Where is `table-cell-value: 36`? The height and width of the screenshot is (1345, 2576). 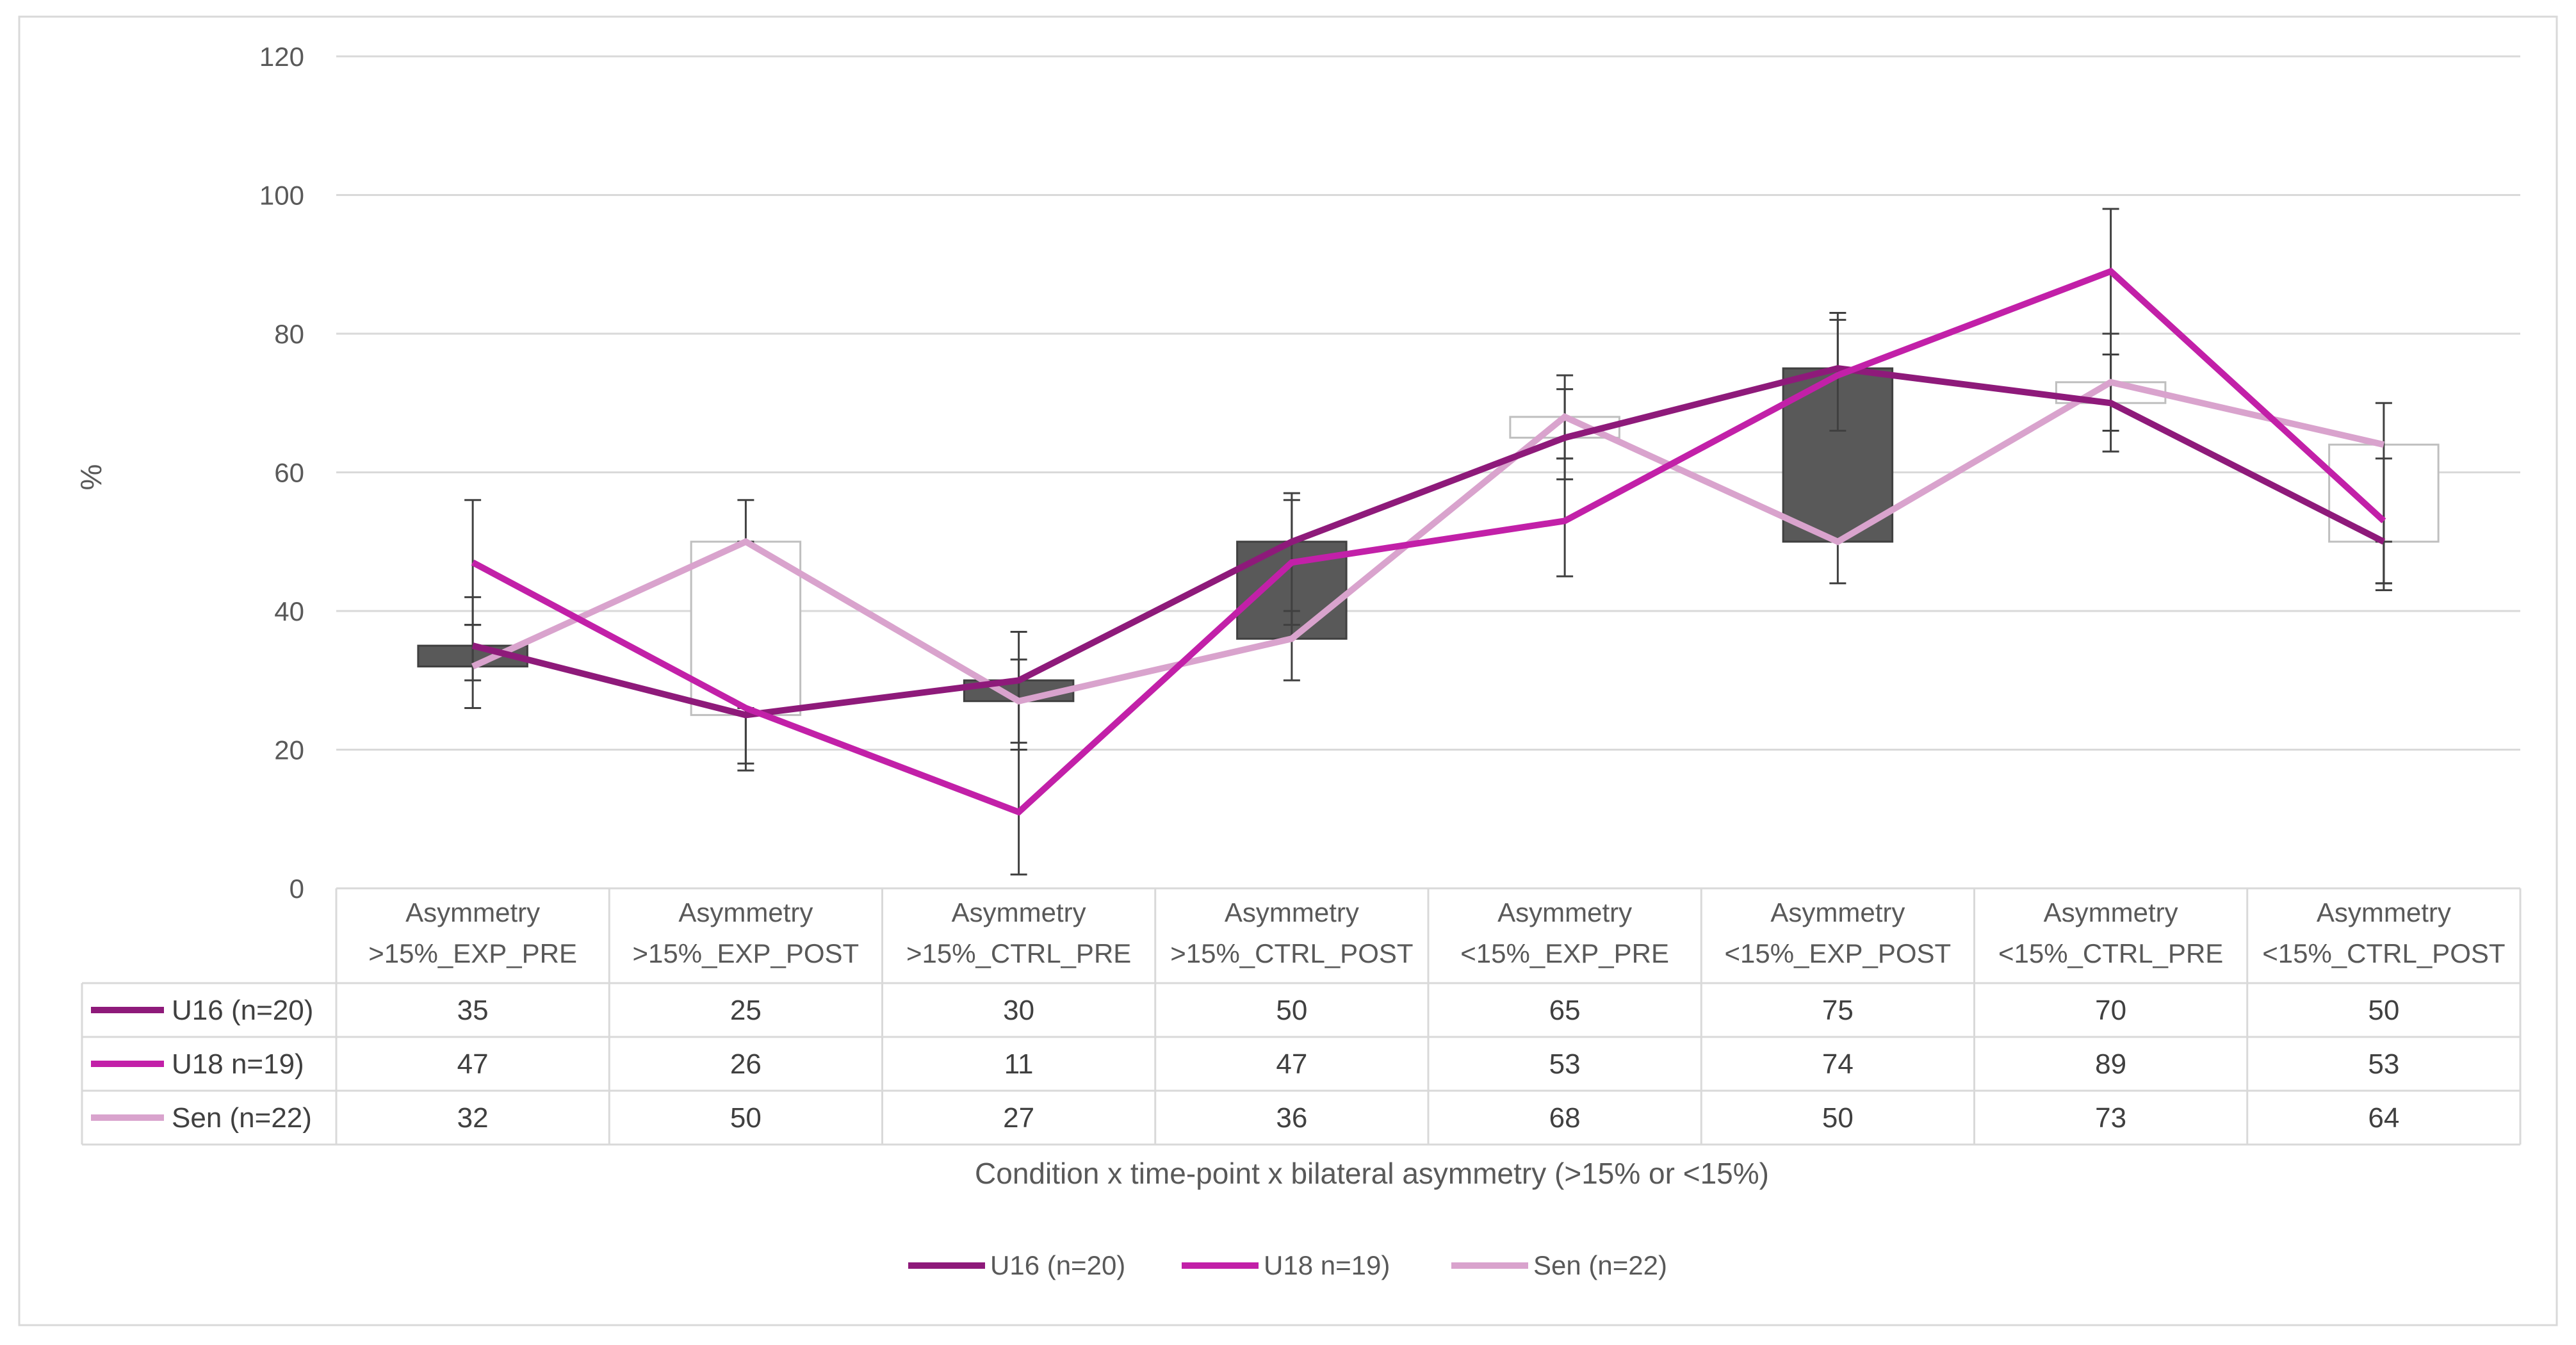
table-cell-value: 36 is located at coordinates (1291, 1118).